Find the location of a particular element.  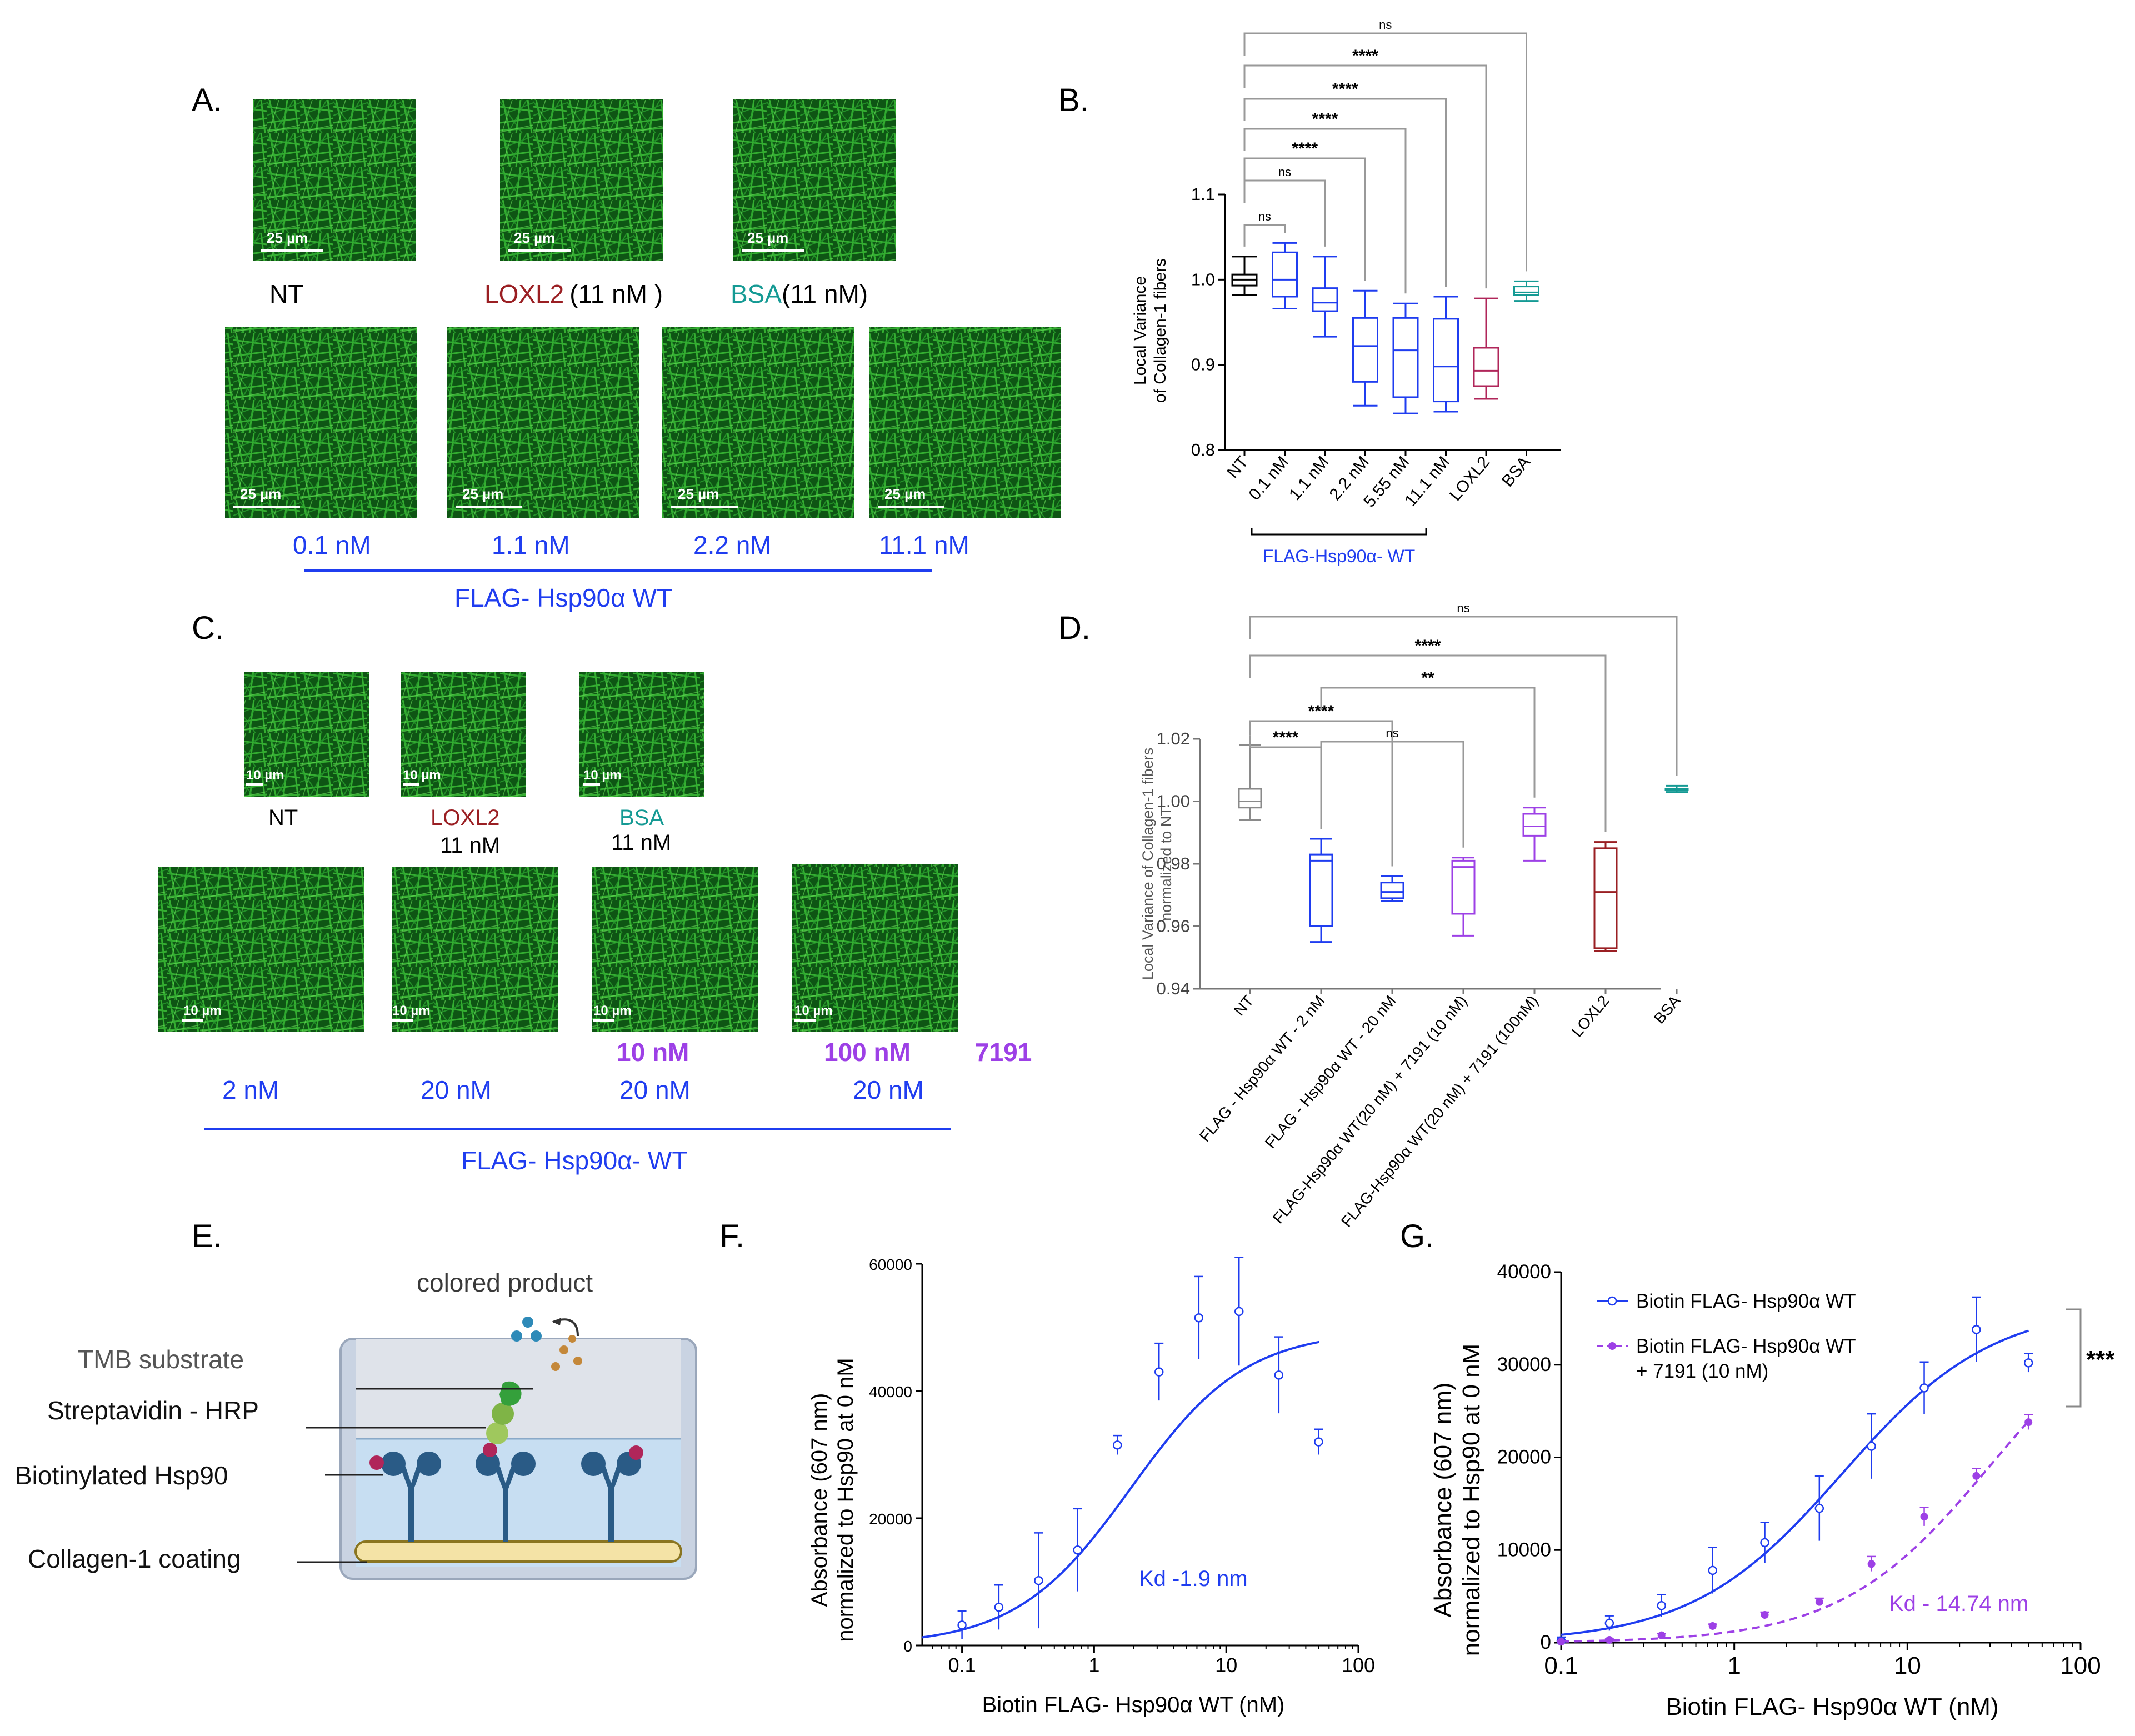

micrograph-c-20nm is located at coordinates (475, 949).